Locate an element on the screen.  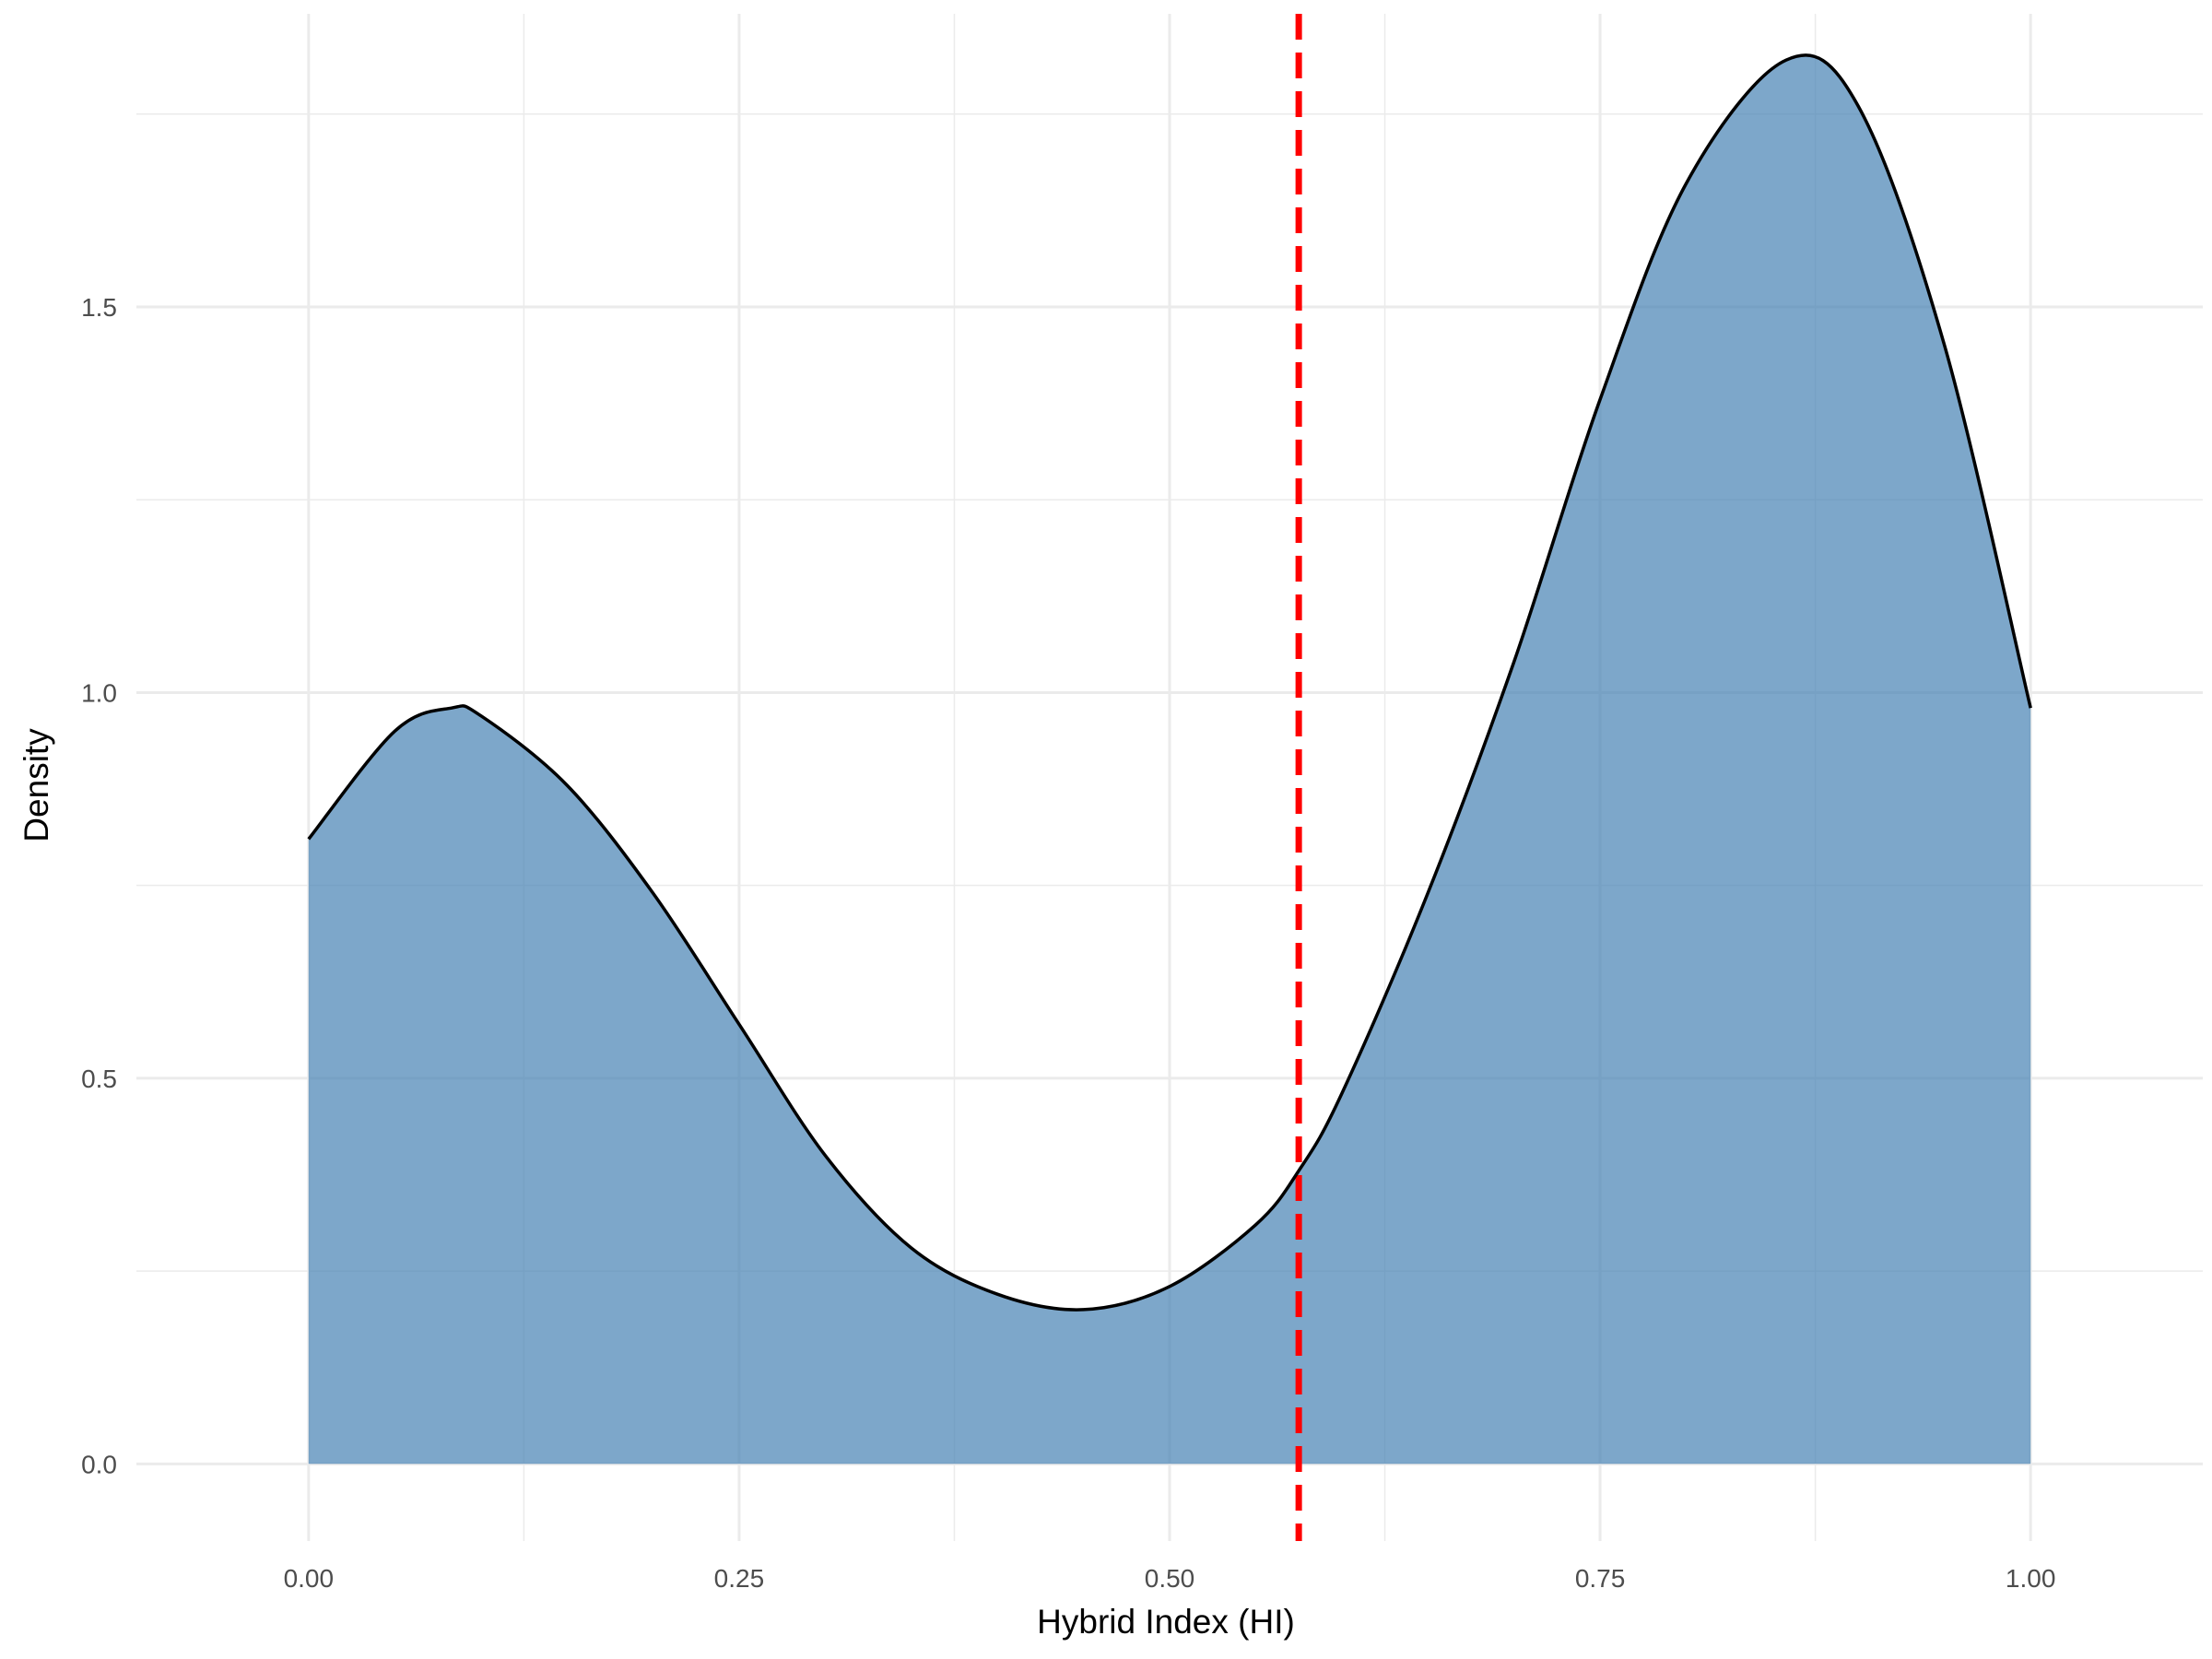
x-tick-label: 0.50 is located at coordinates (1170, 1578).